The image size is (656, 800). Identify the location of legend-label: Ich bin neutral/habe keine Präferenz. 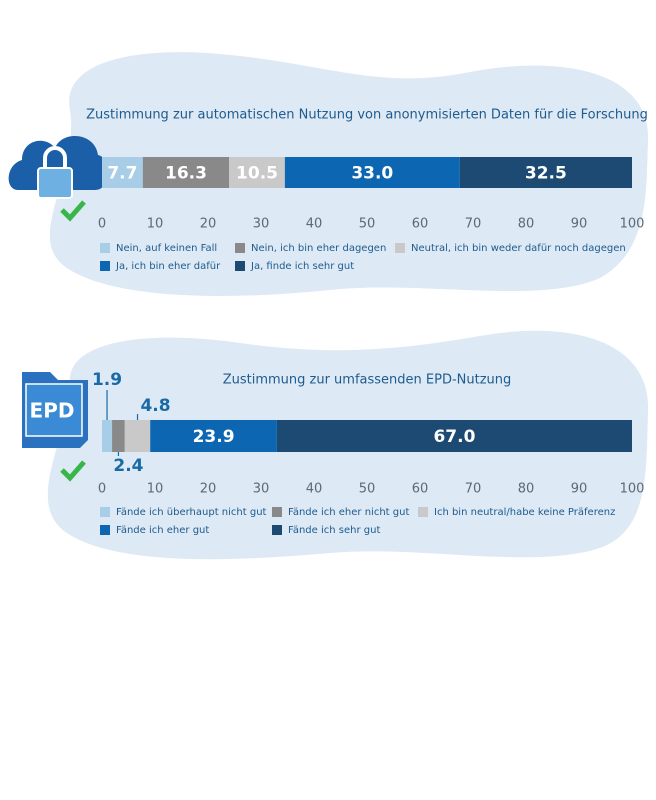
(524, 512).